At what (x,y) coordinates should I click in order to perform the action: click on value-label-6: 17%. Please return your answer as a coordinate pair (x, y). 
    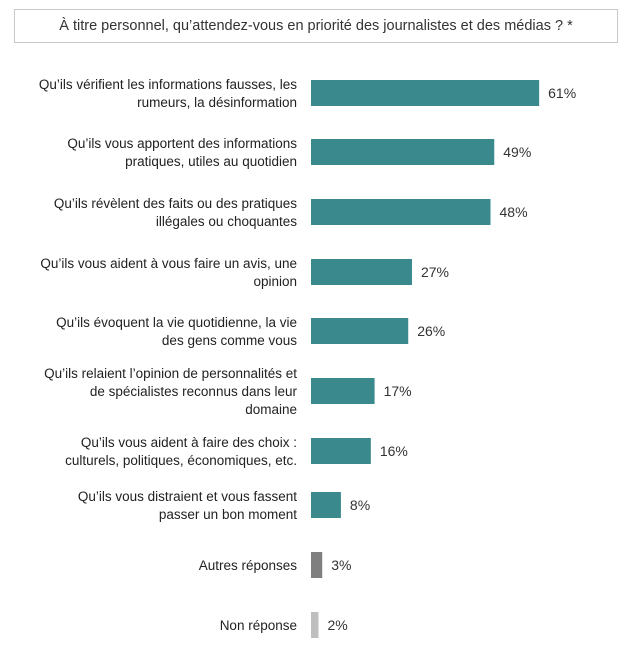
    Looking at the image, I should click on (398, 391).